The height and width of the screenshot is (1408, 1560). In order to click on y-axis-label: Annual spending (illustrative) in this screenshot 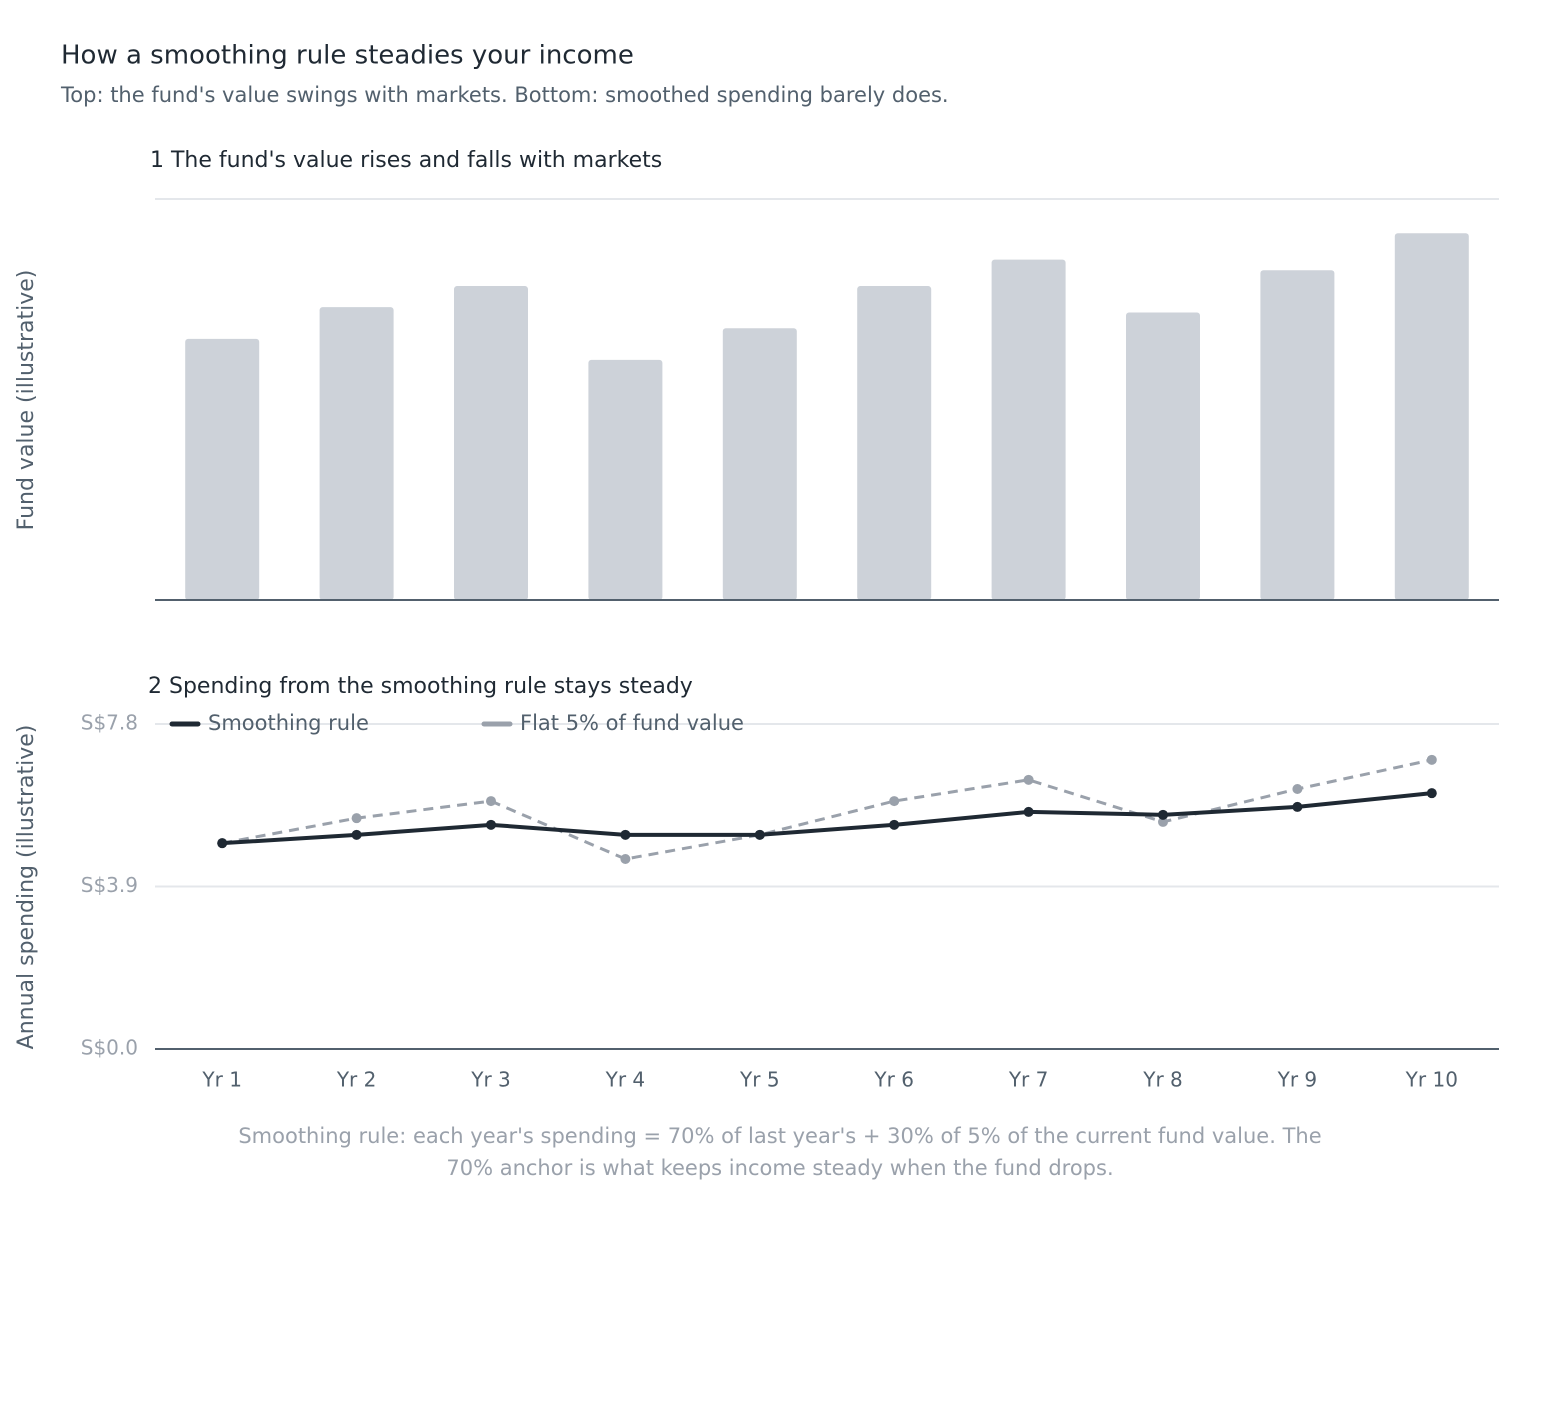, I will do `click(26, 887)`.